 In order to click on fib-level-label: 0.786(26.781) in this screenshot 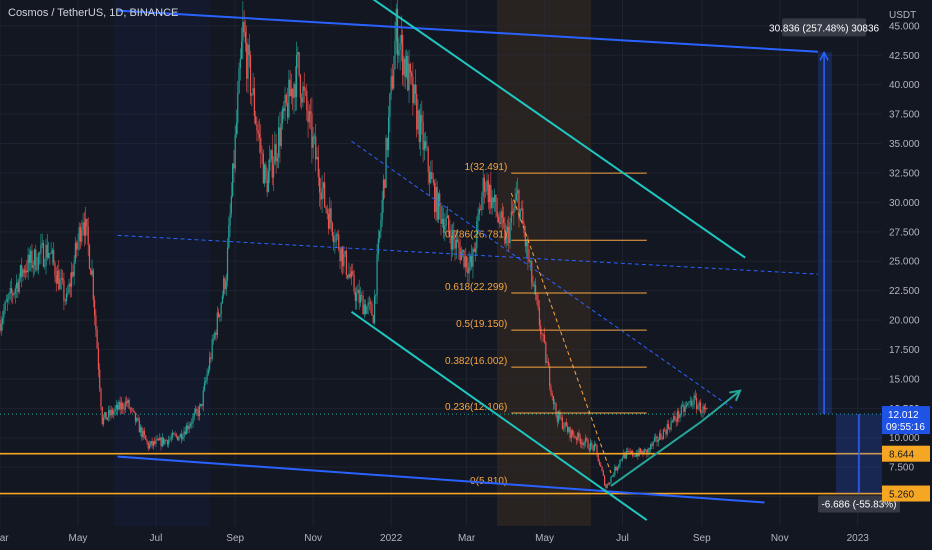, I will do `click(476, 234)`.